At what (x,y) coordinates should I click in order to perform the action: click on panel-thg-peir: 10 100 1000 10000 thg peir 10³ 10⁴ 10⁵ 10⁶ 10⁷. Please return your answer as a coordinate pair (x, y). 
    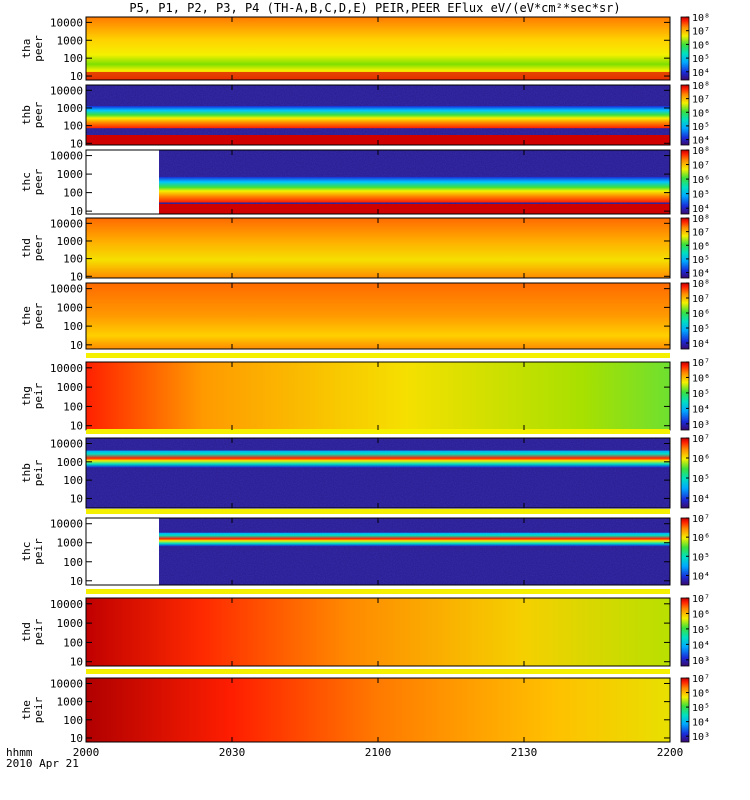
    Looking at the image, I should click on (365, 393).